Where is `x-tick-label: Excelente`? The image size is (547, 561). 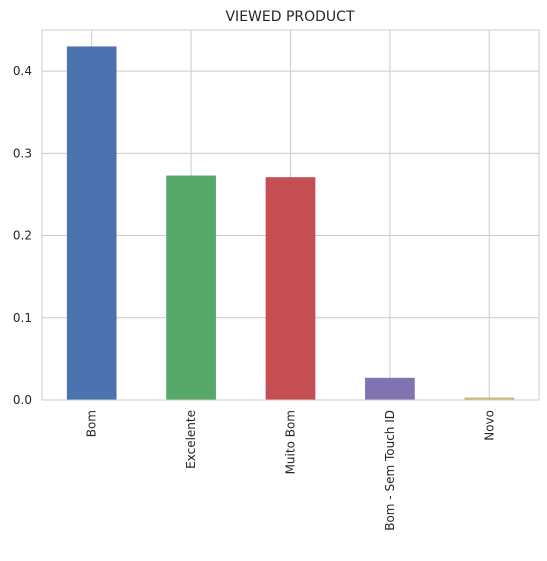 x-tick-label: Excelente is located at coordinates (191, 439).